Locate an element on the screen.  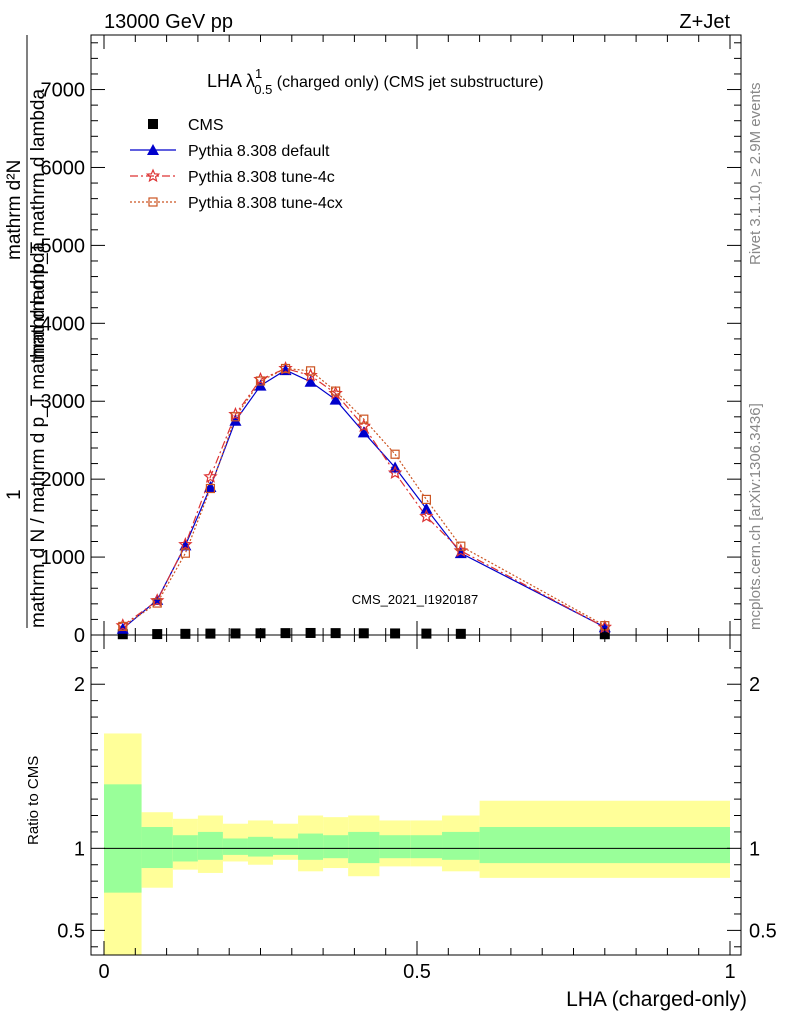
ratio-y-tick-label-right: 1 is located at coordinates (754, 849).